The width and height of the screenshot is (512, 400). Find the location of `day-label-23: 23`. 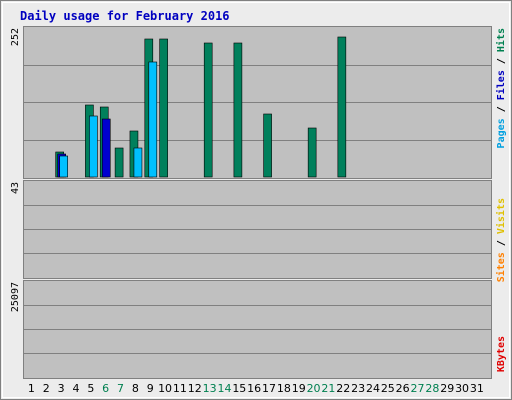

day-label-23: 23 is located at coordinates (358, 388).